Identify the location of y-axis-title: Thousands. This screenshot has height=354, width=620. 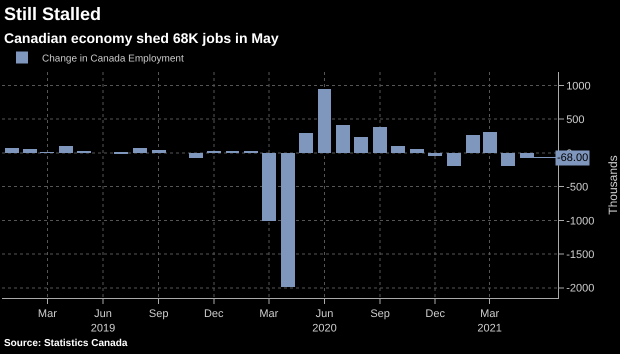
(613, 185).